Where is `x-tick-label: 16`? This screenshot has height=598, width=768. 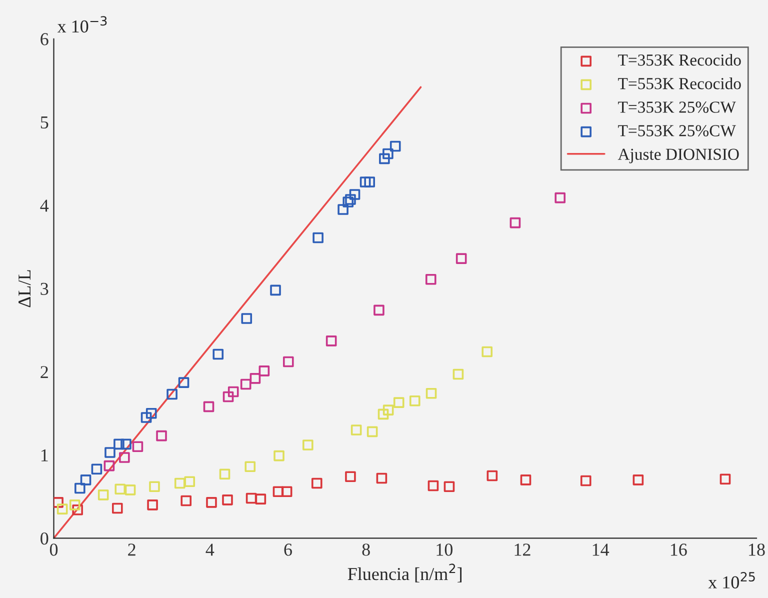 x-tick-label: 16 is located at coordinates (678, 550).